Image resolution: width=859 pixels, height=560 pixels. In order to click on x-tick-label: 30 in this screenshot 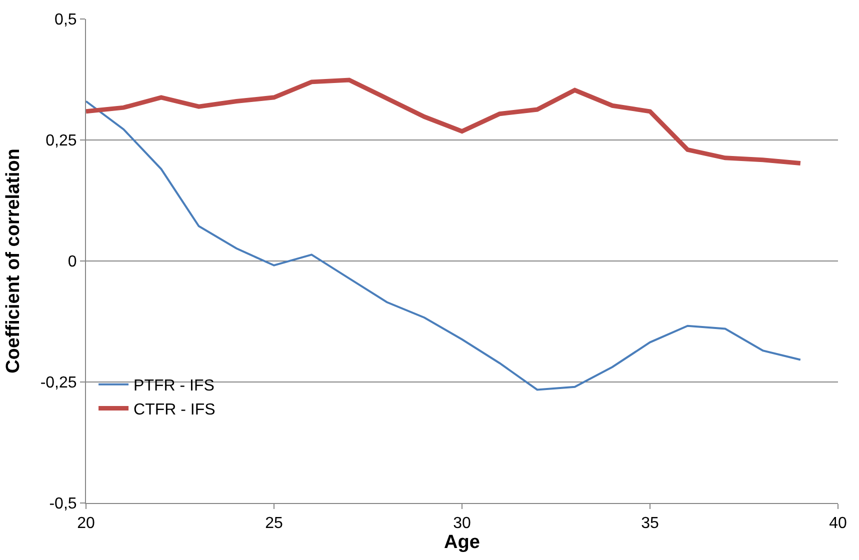, I will do `click(462, 523)`.